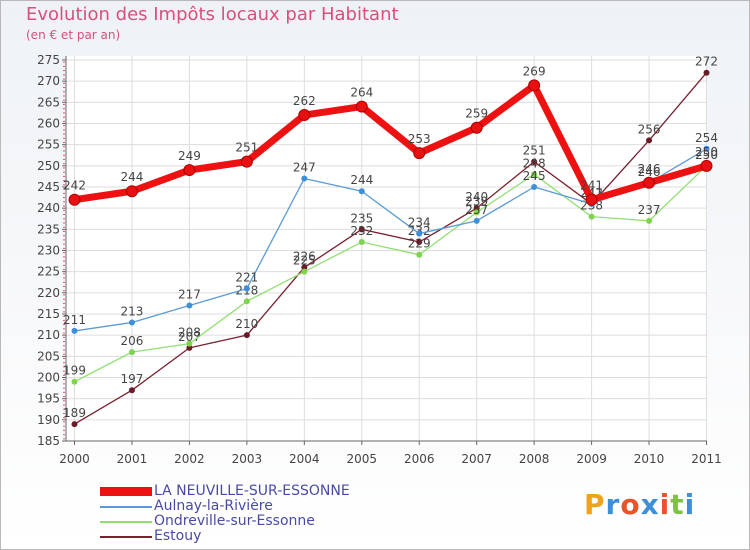  Describe the element at coordinates (132, 341) in the screenshot. I see `data-label-ondreville-sur-essonne: 206` at that location.